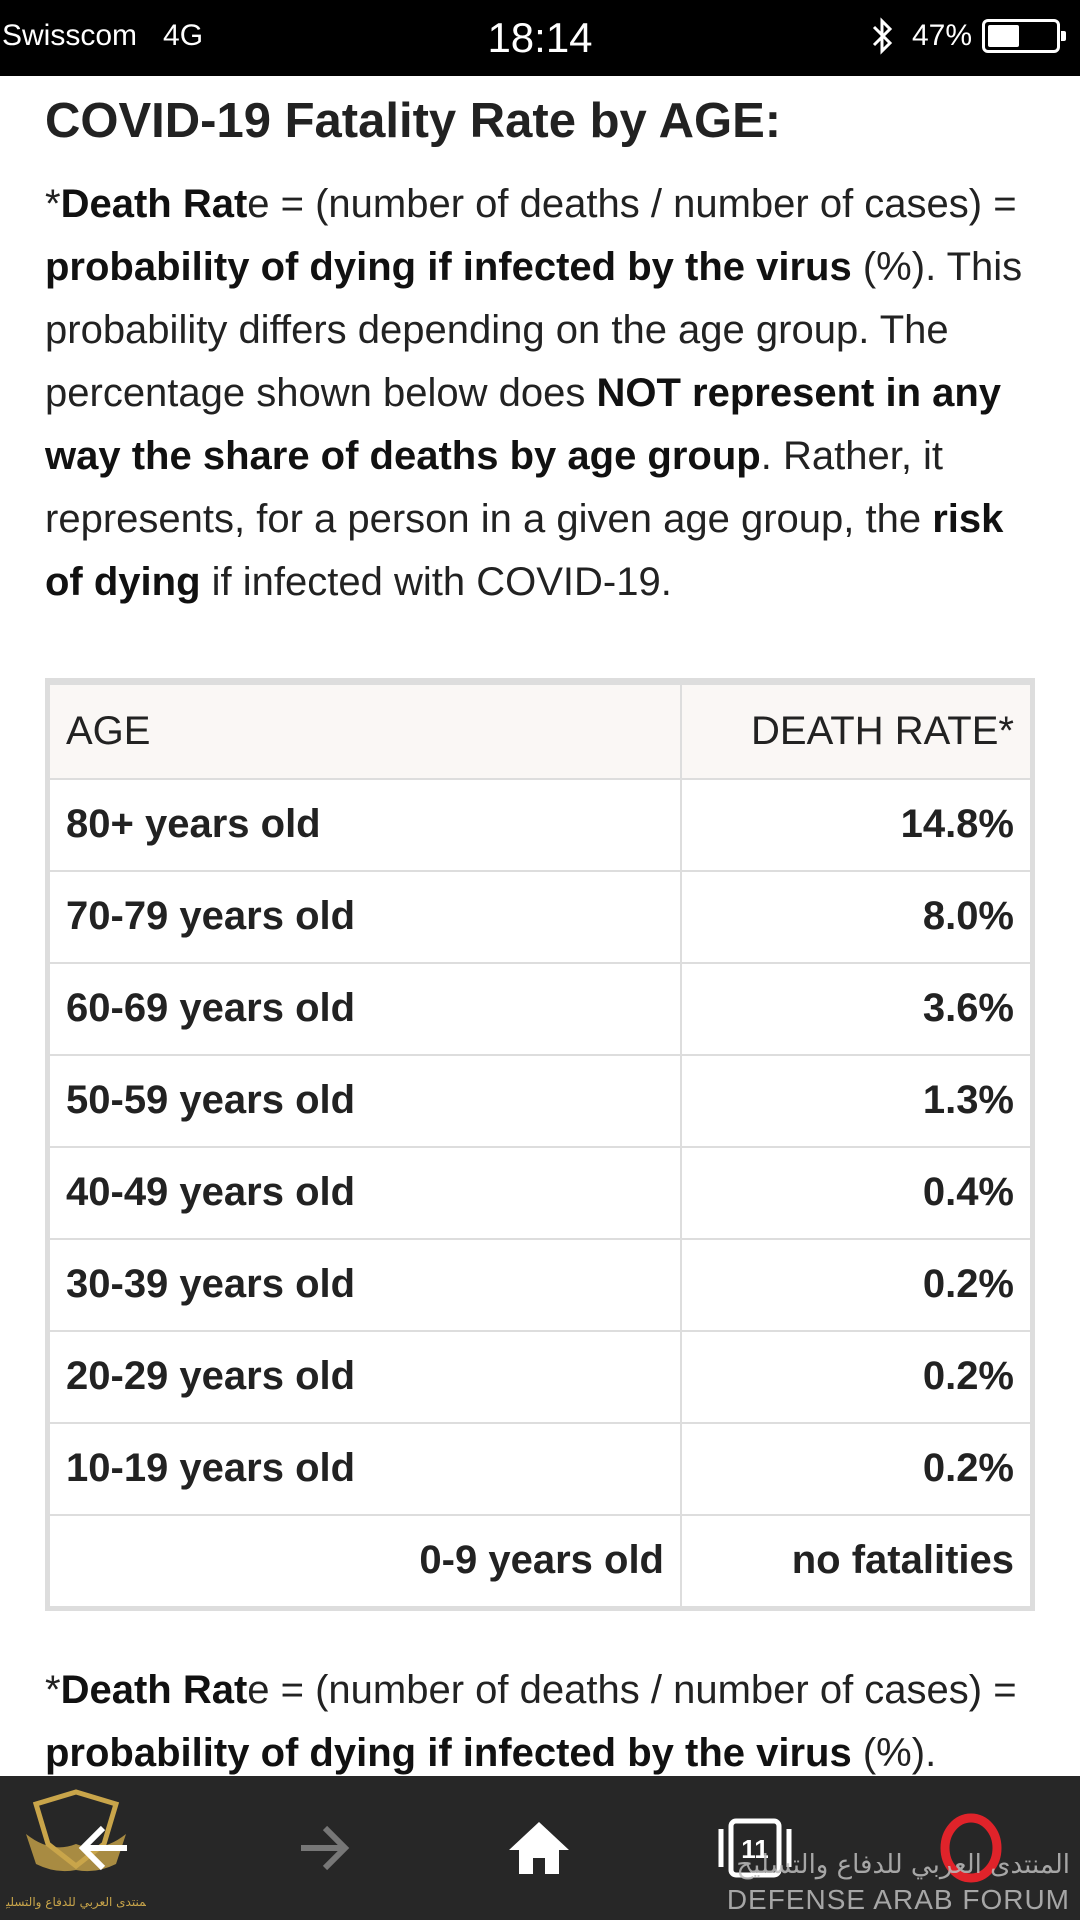  Describe the element at coordinates (856, 1192) in the screenshot. I see `rate-cell: 0.4%` at that location.